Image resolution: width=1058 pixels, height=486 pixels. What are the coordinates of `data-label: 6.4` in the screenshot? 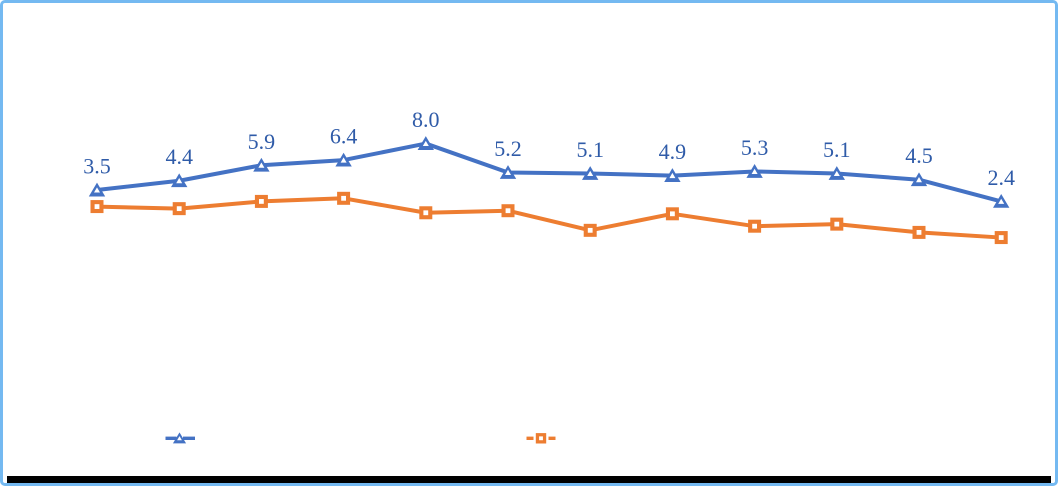 It's located at (344, 136).